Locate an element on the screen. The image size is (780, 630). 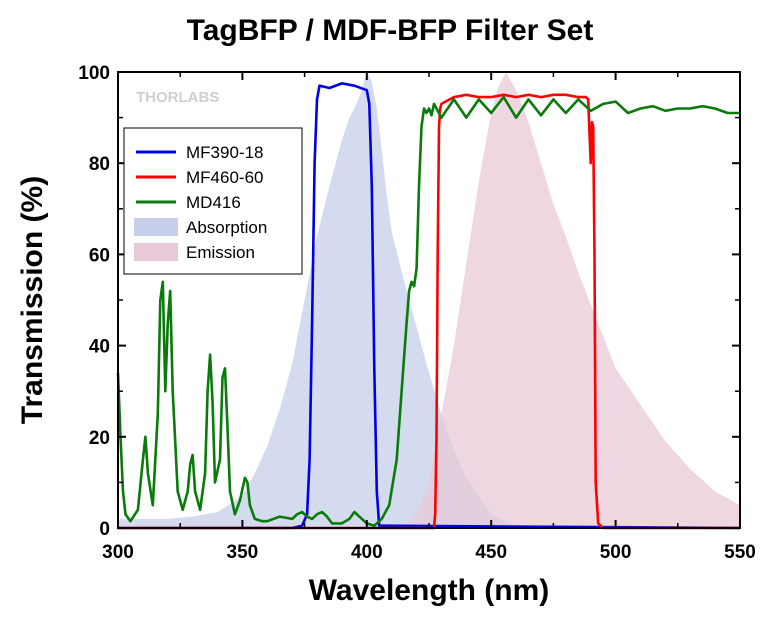
legend-label-emission: Emission is located at coordinates (220, 252).